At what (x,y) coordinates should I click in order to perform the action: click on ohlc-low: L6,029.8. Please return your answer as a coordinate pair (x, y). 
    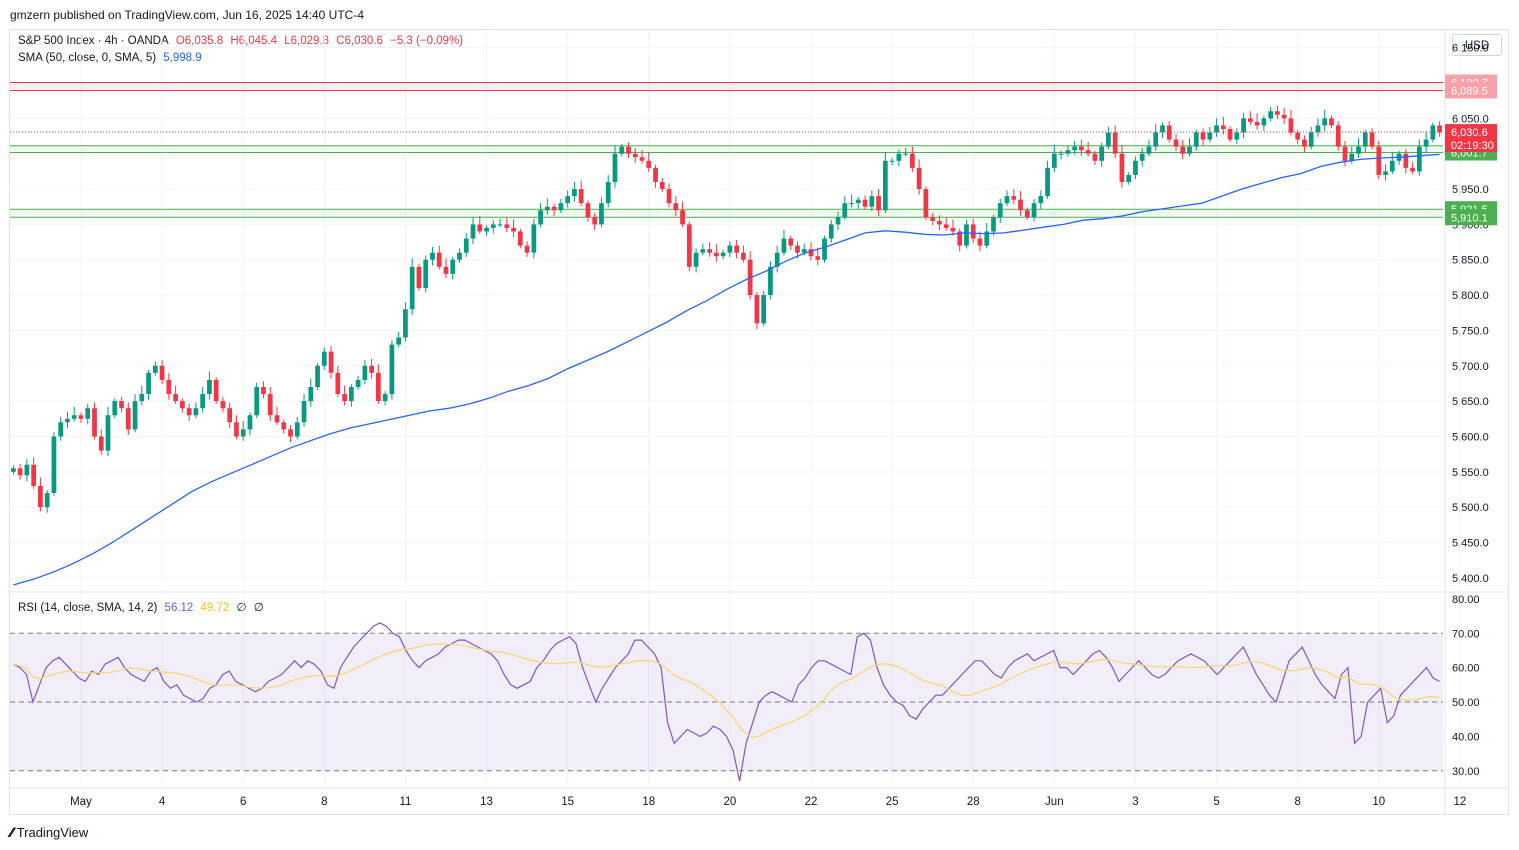
    Looking at the image, I should click on (307, 41).